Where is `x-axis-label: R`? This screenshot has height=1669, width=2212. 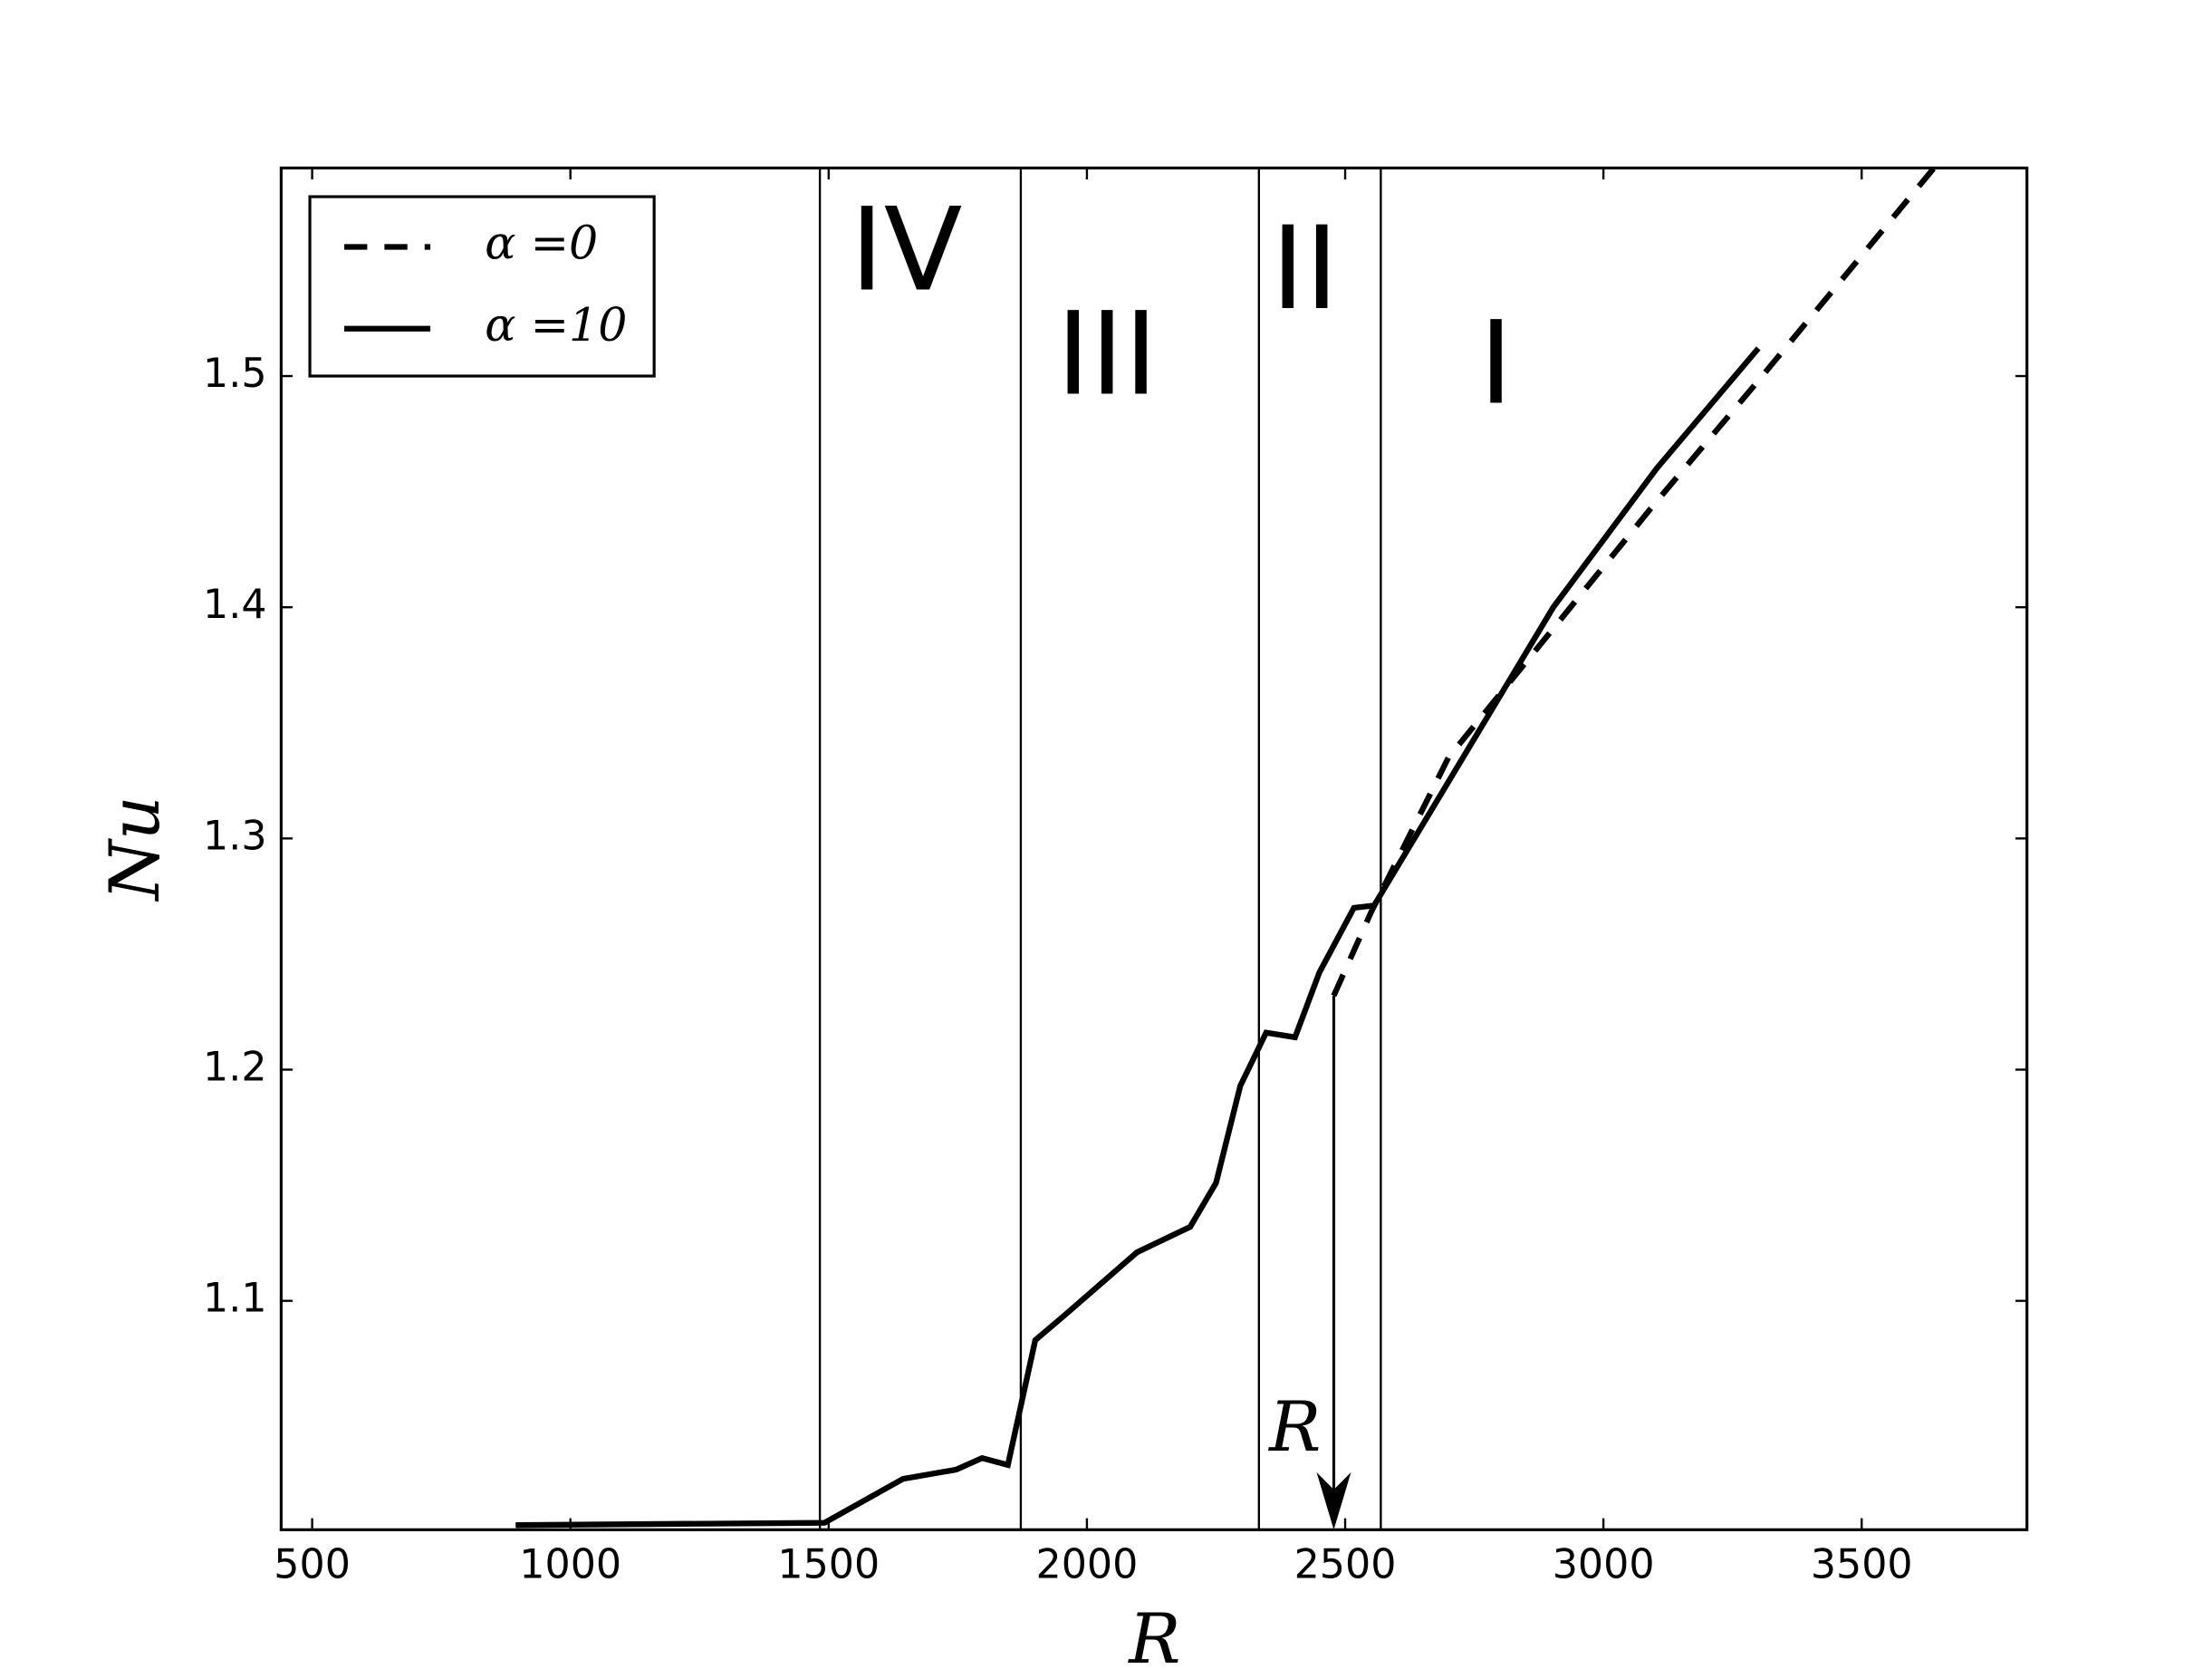
x-axis-label: R is located at coordinates (1154, 1633).